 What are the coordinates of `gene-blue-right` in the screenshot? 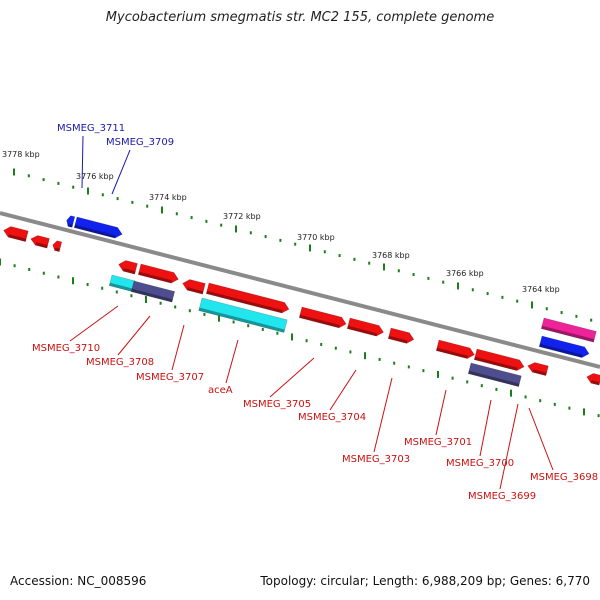 It's located at (564, 346).